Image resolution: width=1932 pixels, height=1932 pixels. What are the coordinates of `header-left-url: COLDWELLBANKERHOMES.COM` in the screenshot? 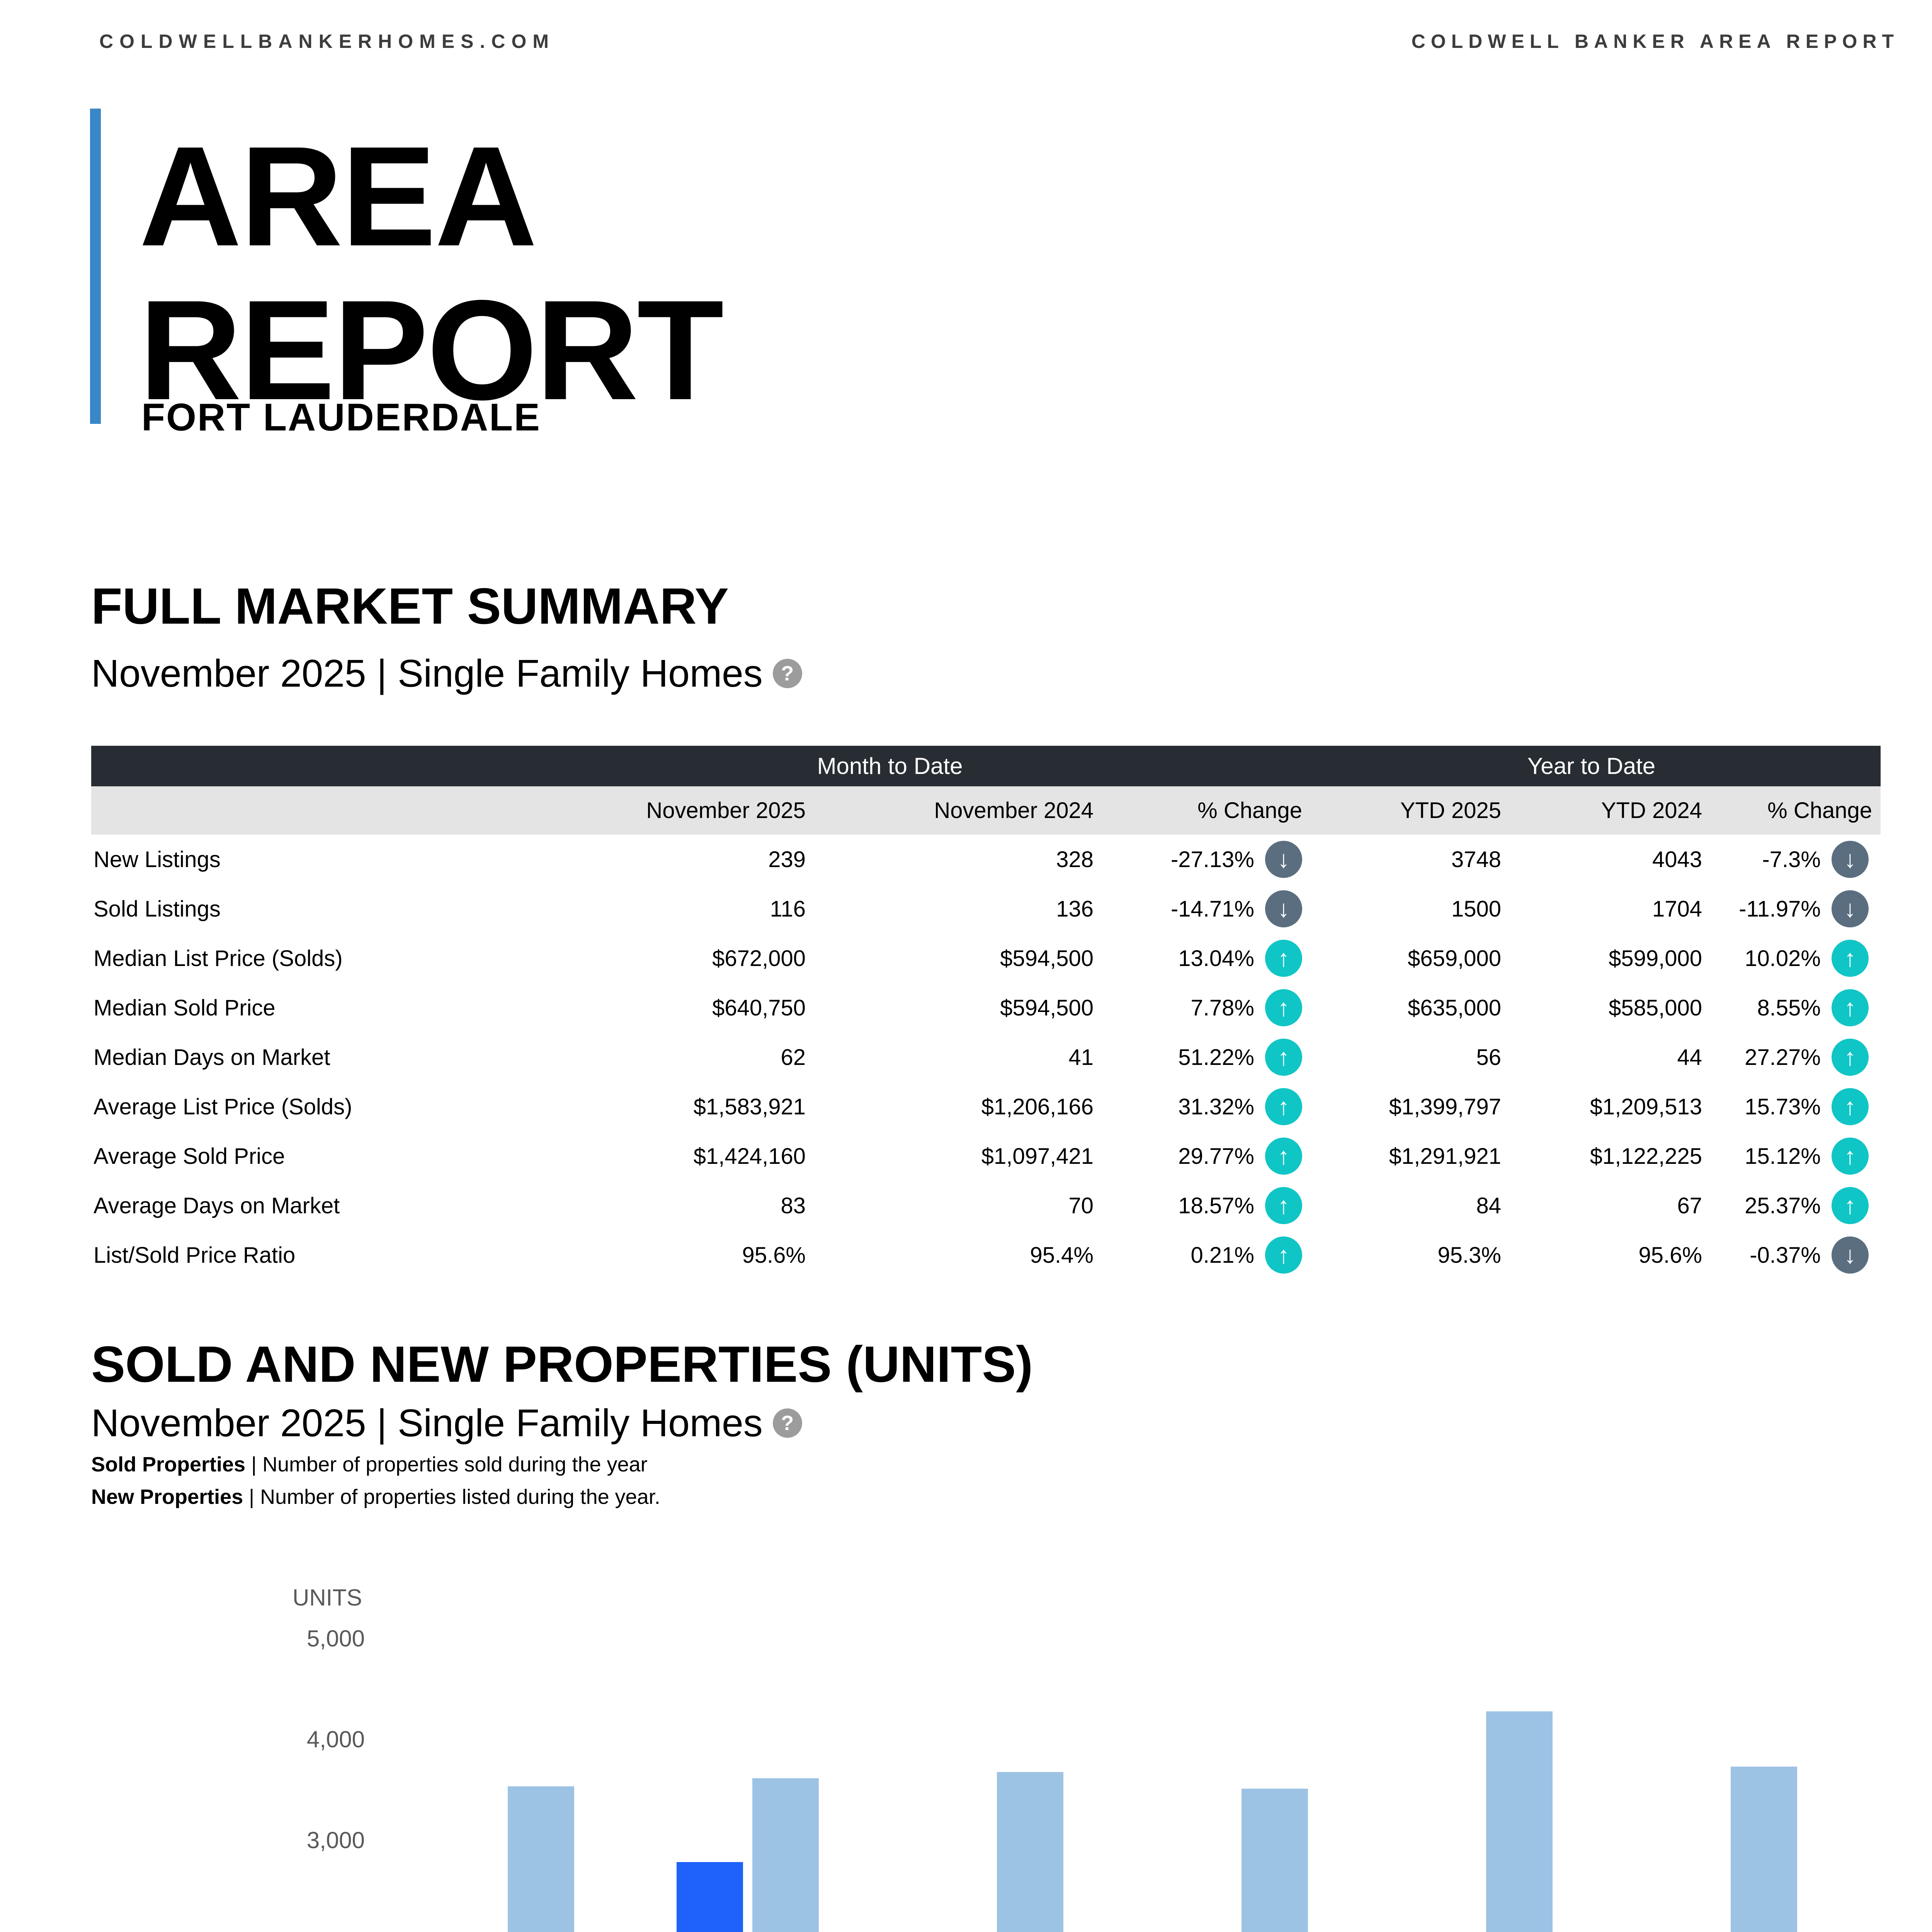 It's located at (327, 41).